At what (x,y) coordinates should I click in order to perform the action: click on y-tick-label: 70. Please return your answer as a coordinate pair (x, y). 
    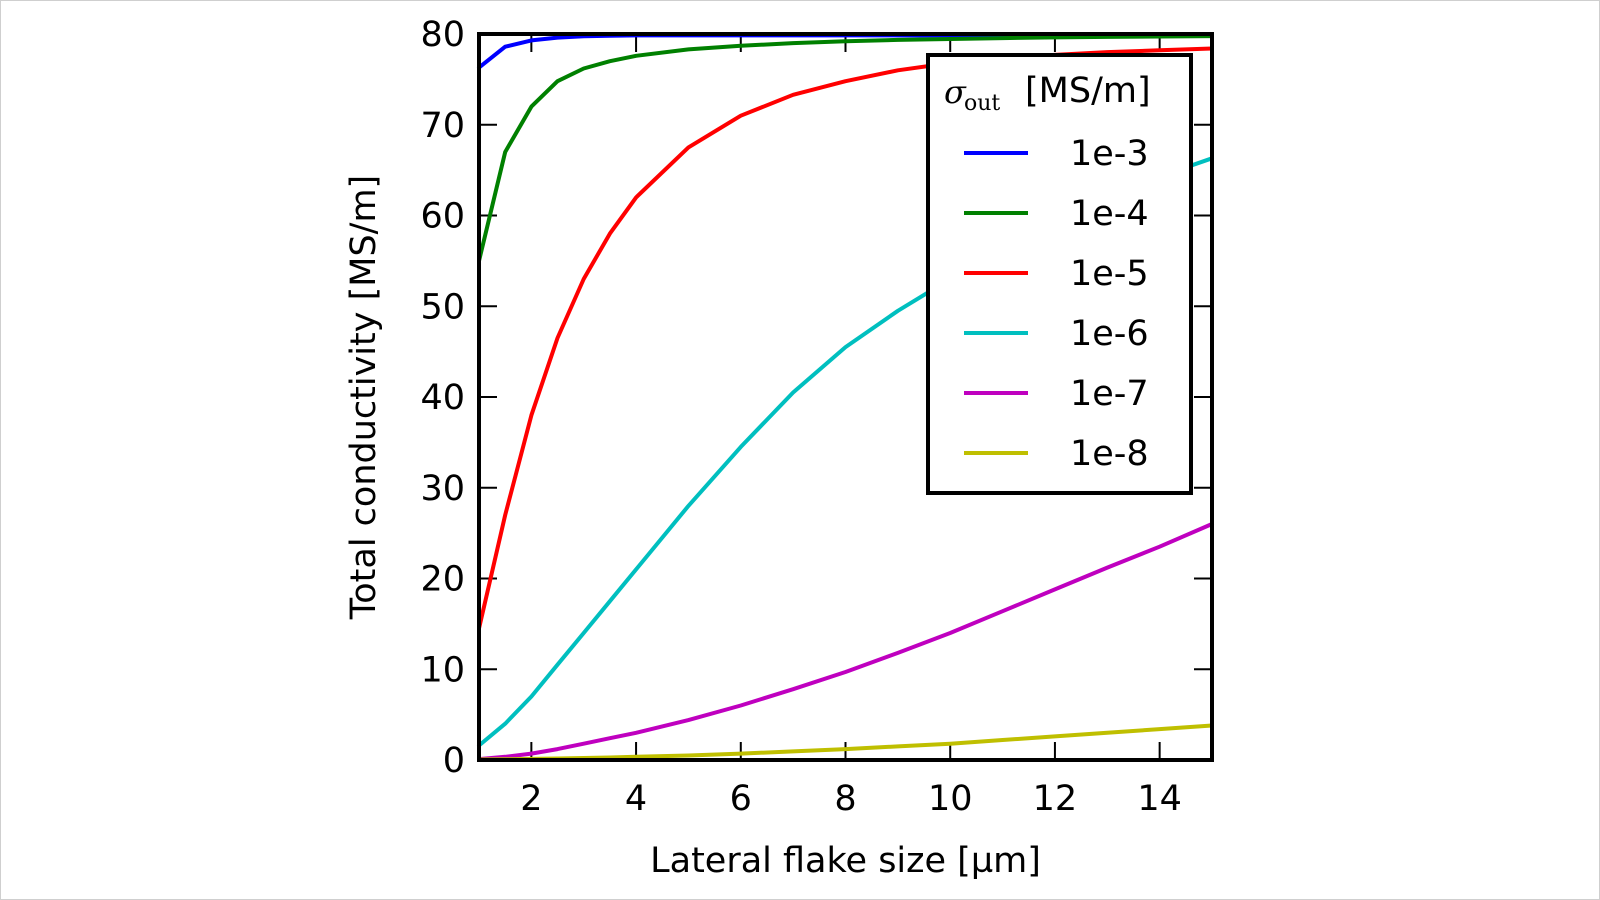
    Looking at the image, I should click on (442, 126).